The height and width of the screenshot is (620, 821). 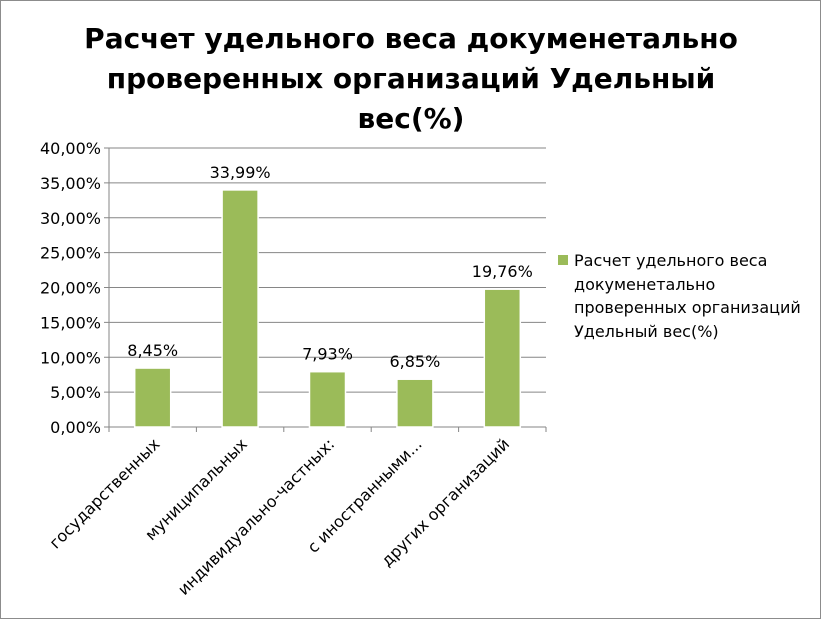 I want to click on data-label: 6,85%, so click(x=414, y=361).